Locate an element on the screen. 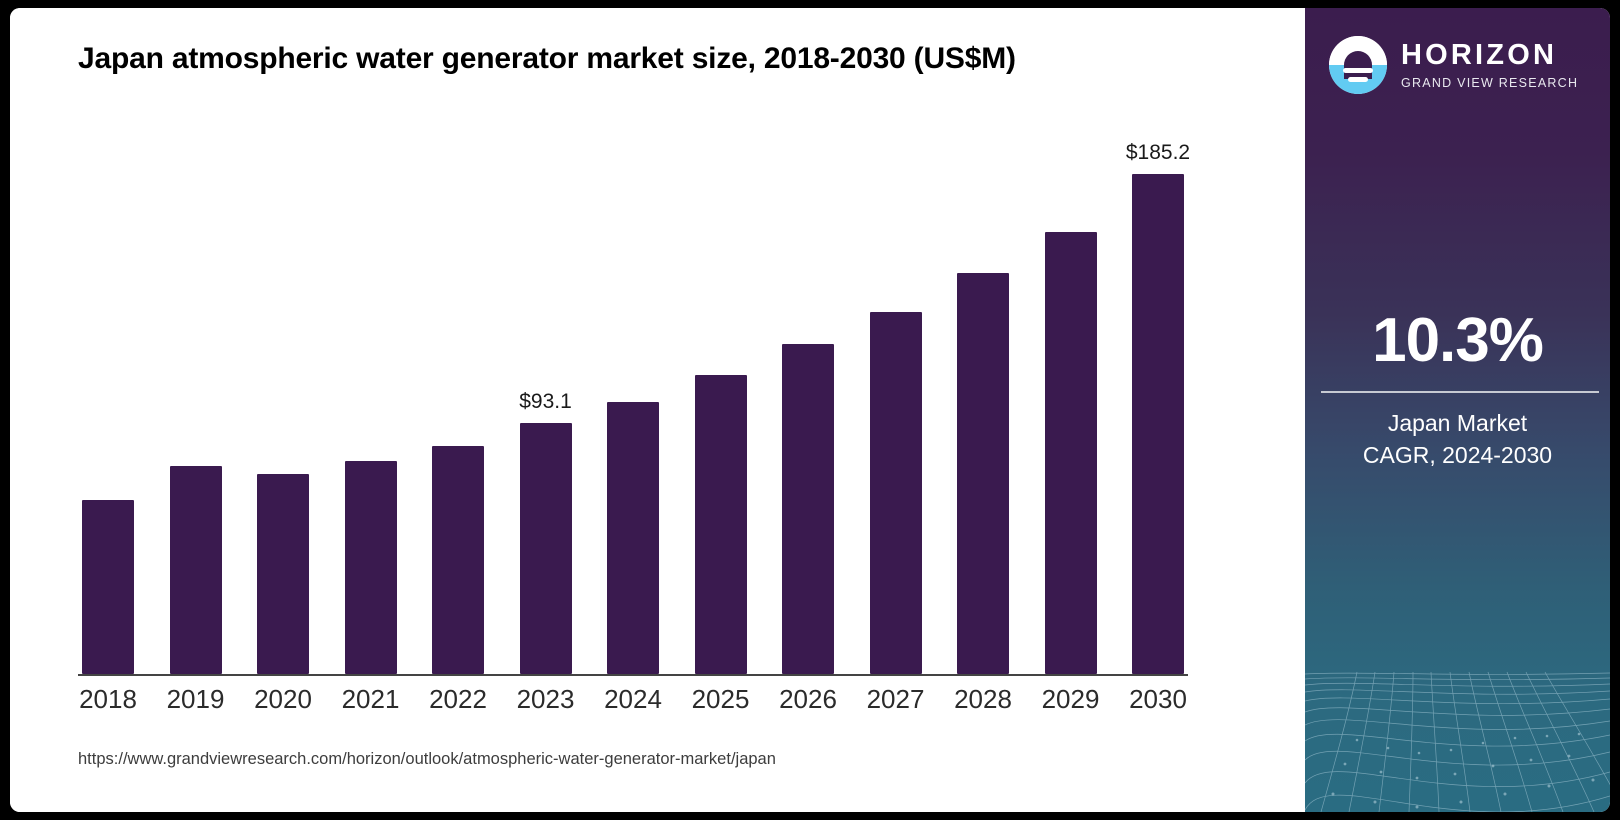  bar-value-2023: $93.1 is located at coordinates (545, 401).